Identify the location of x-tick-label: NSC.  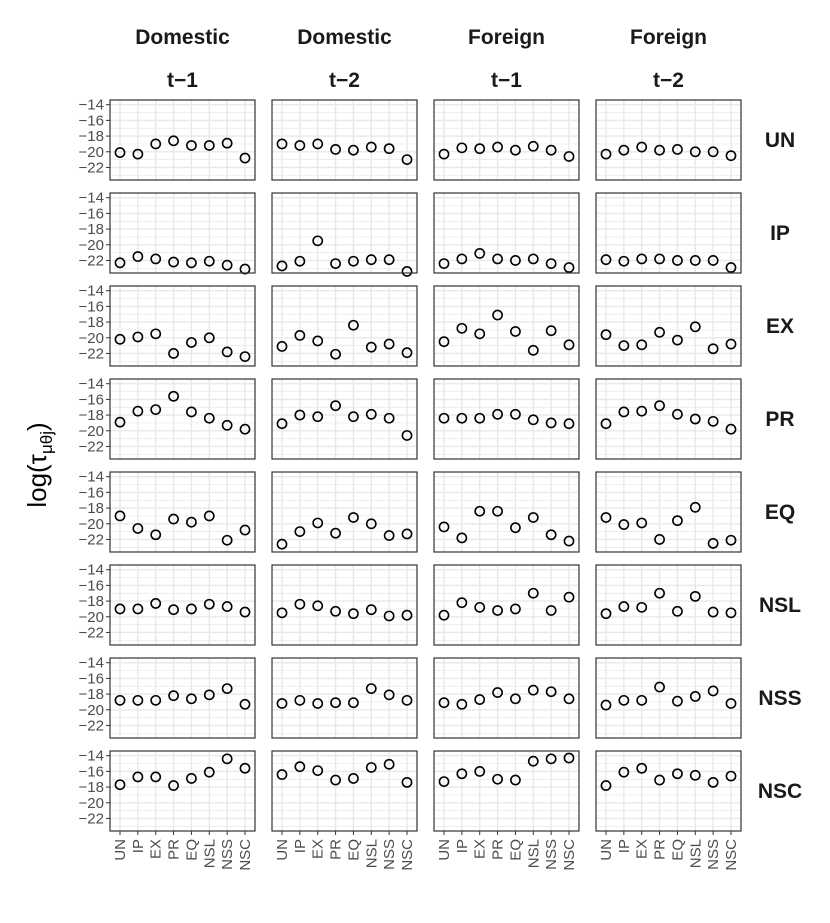
(569, 855).